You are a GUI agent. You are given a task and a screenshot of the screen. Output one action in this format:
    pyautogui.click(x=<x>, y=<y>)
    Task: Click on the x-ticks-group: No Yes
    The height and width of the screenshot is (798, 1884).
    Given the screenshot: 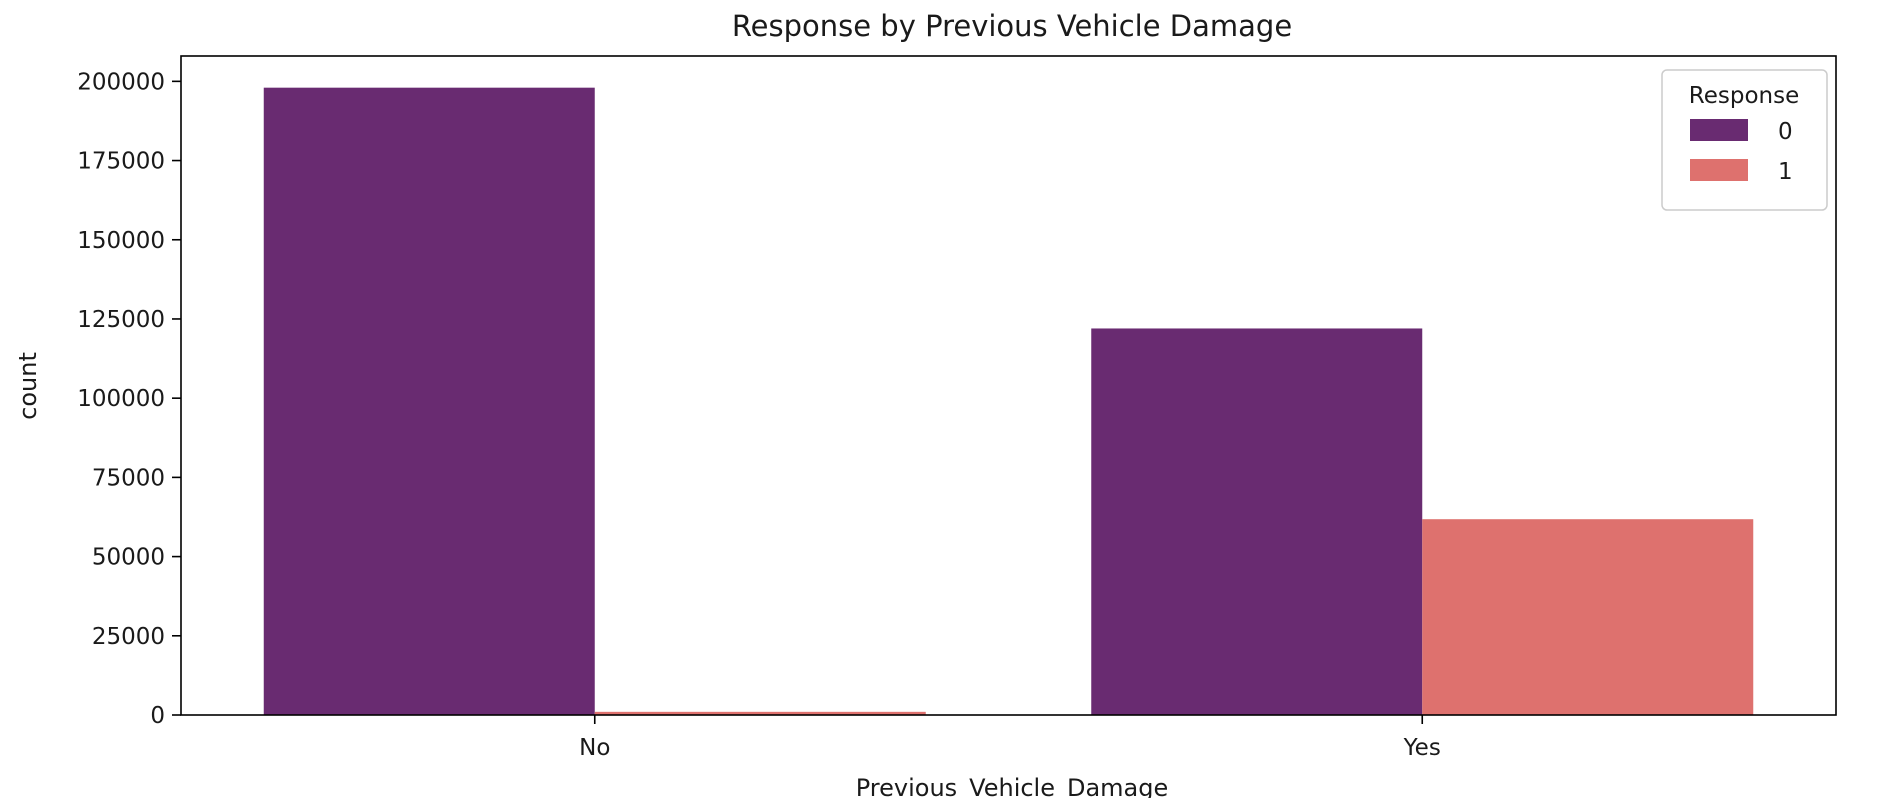 What is the action you would take?
    pyautogui.click(x=1010, y=738)
    